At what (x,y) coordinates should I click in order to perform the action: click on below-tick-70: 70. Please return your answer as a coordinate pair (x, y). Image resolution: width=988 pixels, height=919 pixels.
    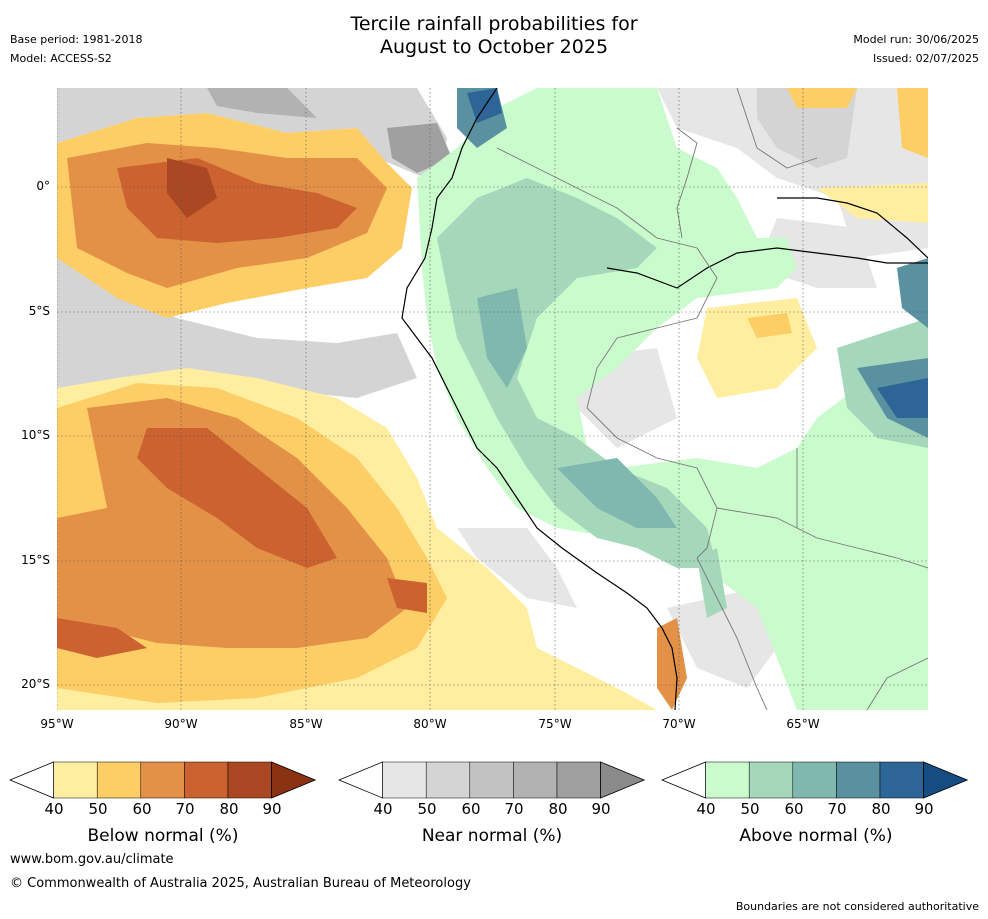
    Looking at the image, I should click on (185, 809).